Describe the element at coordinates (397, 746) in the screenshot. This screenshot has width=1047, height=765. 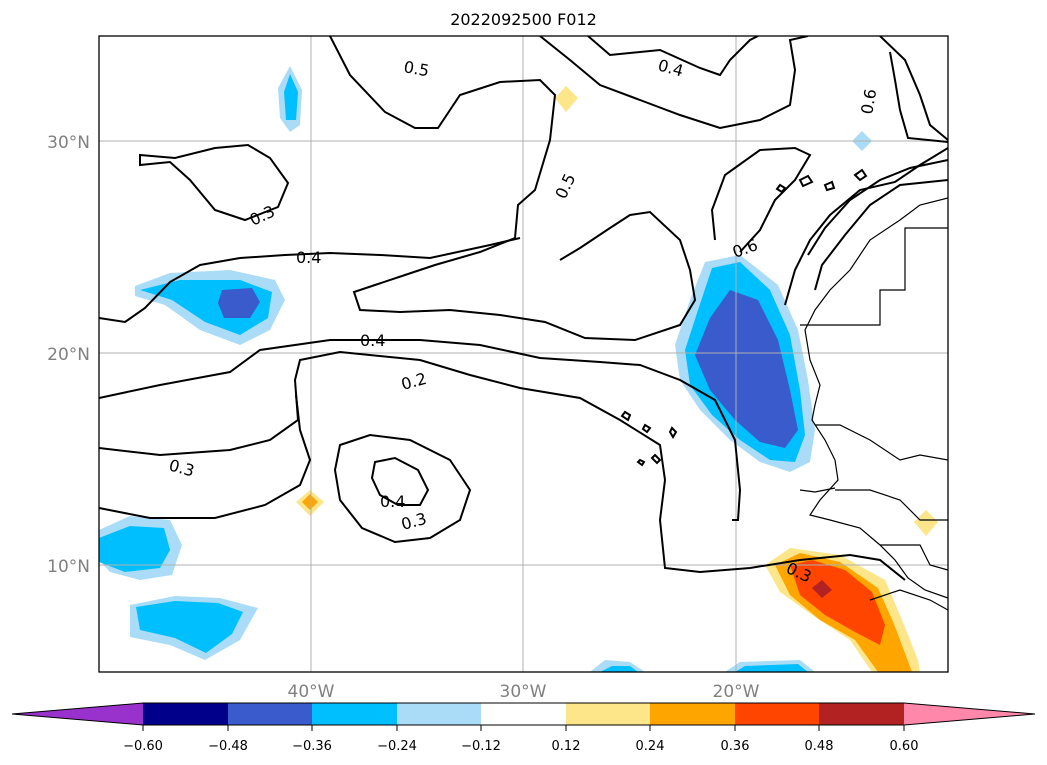
I see `colorbar-tick-label: −0.24` at that location.